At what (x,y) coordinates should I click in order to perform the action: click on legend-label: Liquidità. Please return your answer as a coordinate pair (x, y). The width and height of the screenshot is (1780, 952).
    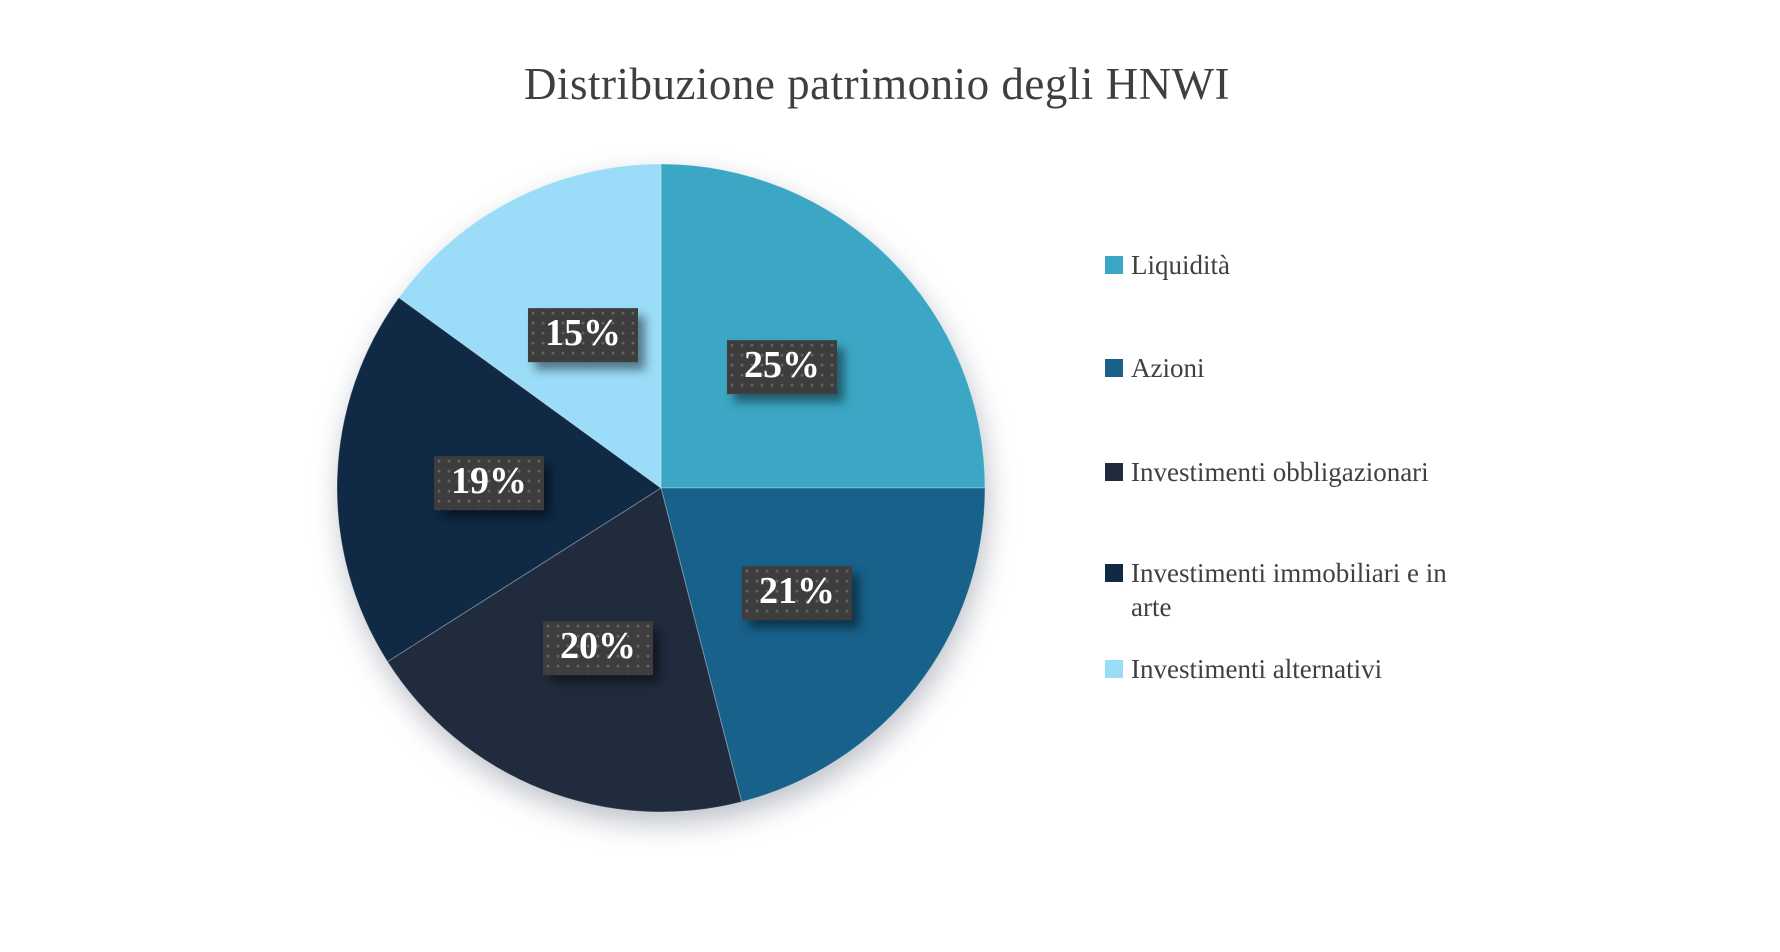
    Looking at the image, I should click on (1180, 265).